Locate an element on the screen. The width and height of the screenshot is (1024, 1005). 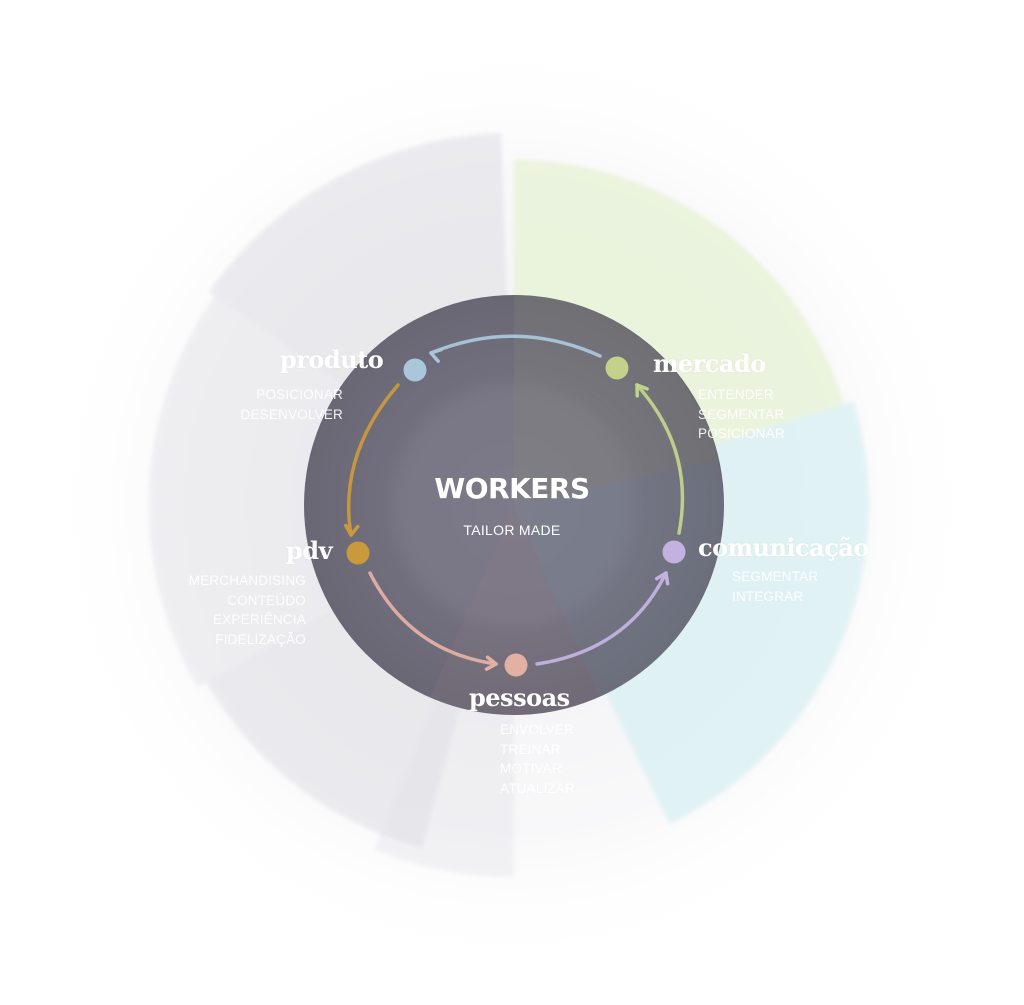
action-item: INTEGRAR is located at coordinates (768, 596).